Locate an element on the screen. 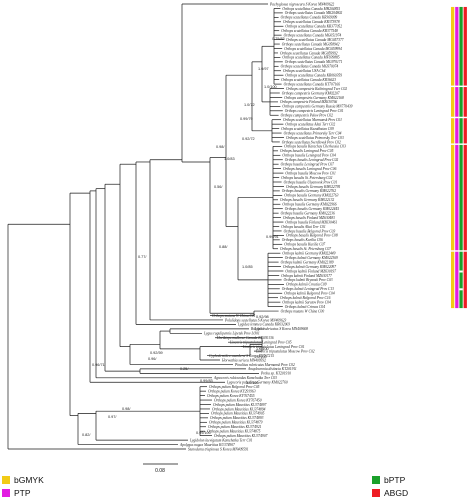  legend-swatch-abgd is located at coordinates (376, 493).